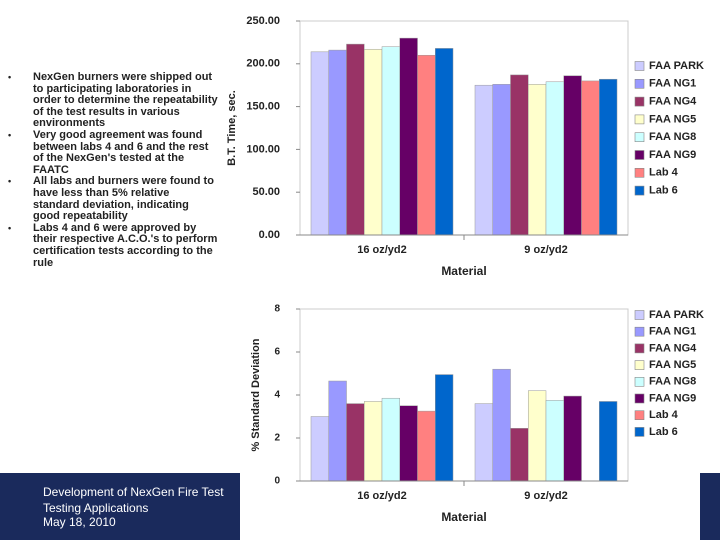 This screenshot has height=540, width=720. Describe the element at coordinates (263, 21) in the screenshot. I see `y-tick-label: 250.00` at that location.